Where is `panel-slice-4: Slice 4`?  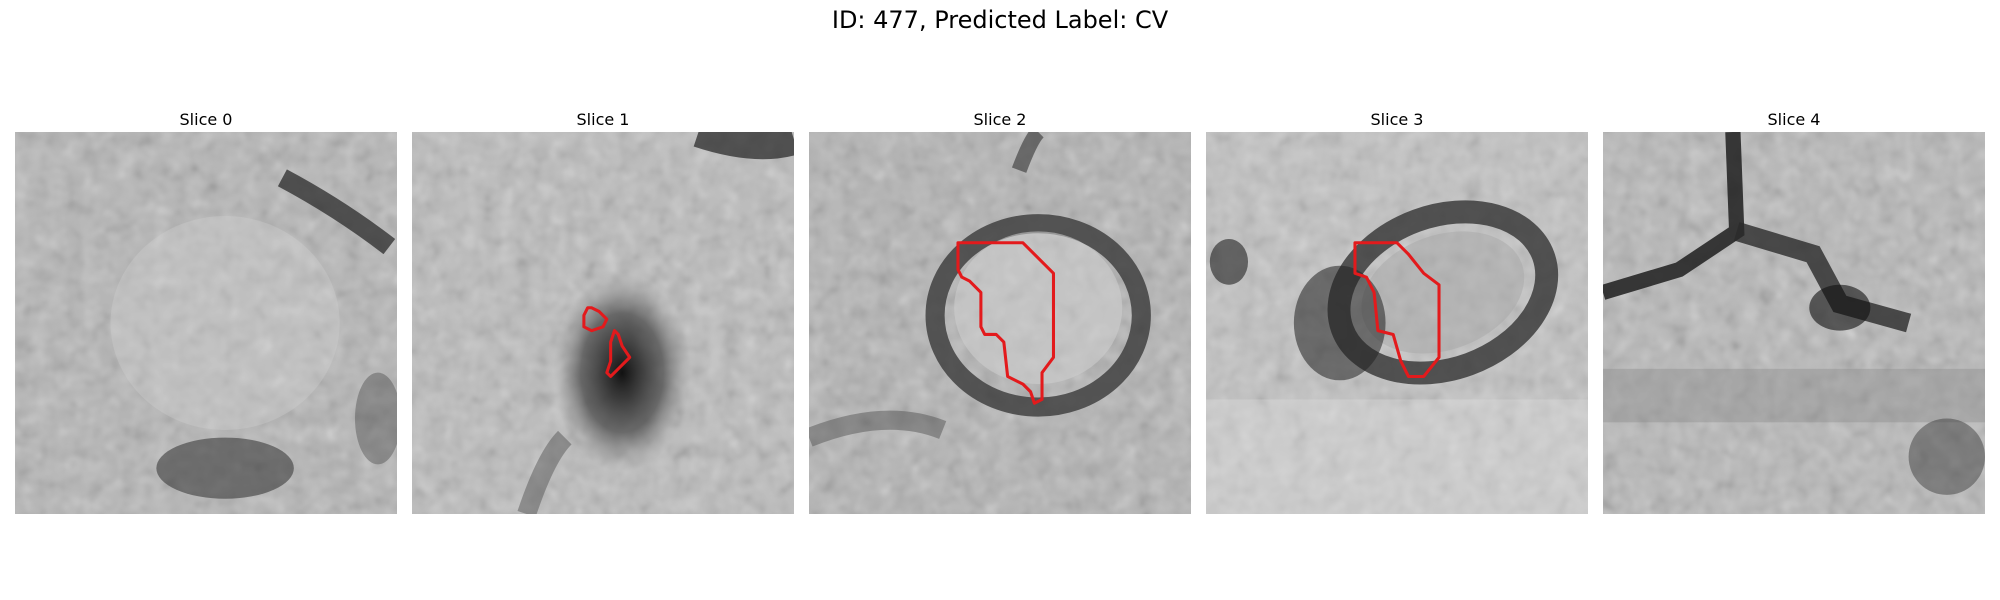
panel-slice-4: Slice 4 is located at coordinates (1794, 311).